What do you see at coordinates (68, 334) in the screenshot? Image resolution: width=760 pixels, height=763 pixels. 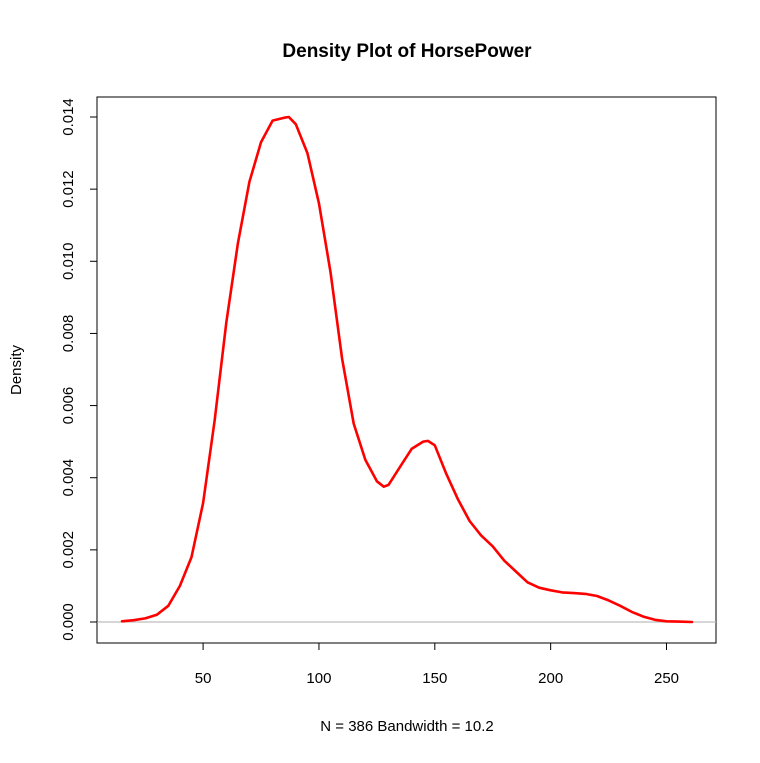 I see `y-tick-label: 0.008` at bounding box center [68, 334].